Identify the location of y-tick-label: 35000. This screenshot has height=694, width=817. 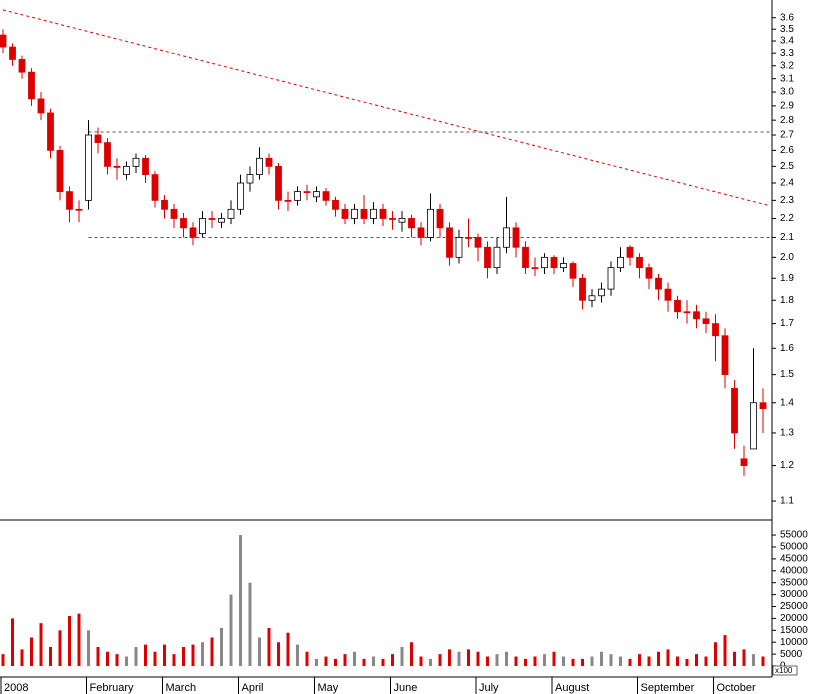
(794, 582).